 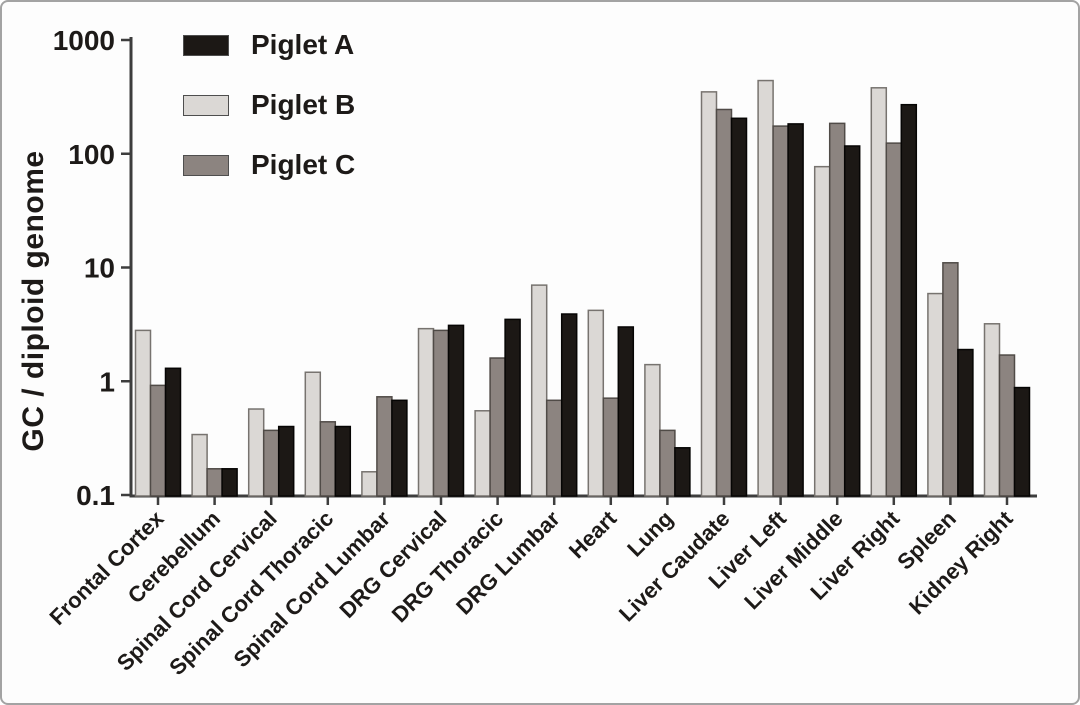 What do you see at coordinates (214, 482) in the screenshot?
I see `bar-piglet-c-cerebellum` at bounding box center [214, 482].